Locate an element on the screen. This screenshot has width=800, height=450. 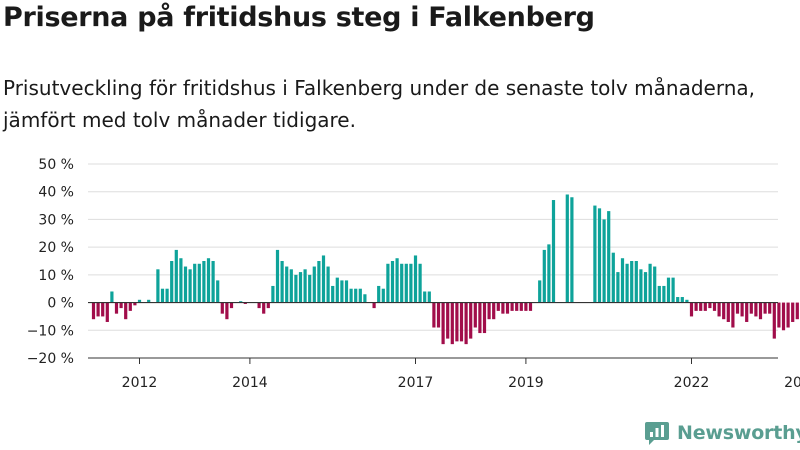
y-tick-label: 30 % is located at coordinates (56, 220).